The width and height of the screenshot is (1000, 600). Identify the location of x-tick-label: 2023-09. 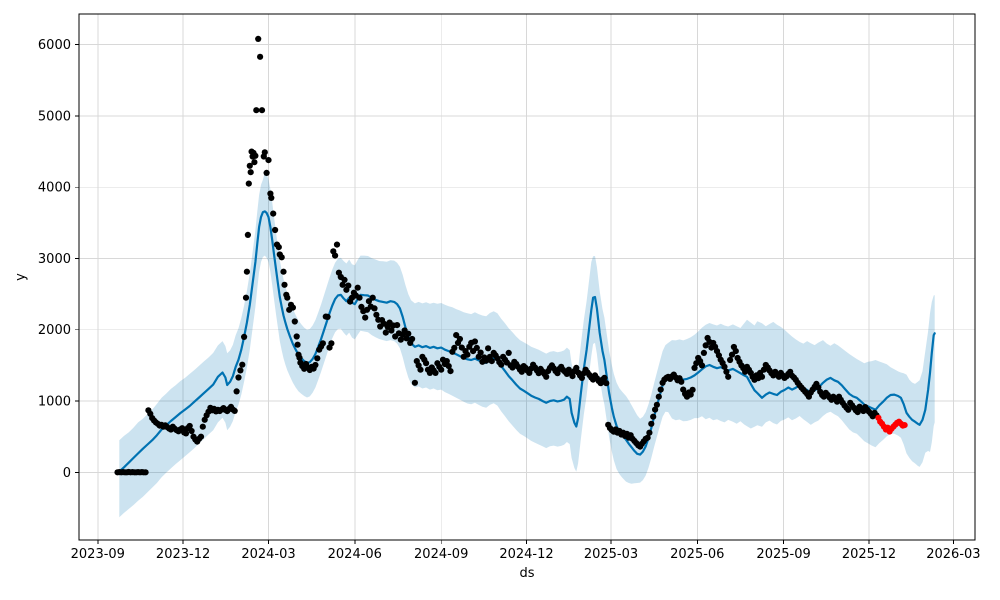
(98, 554).